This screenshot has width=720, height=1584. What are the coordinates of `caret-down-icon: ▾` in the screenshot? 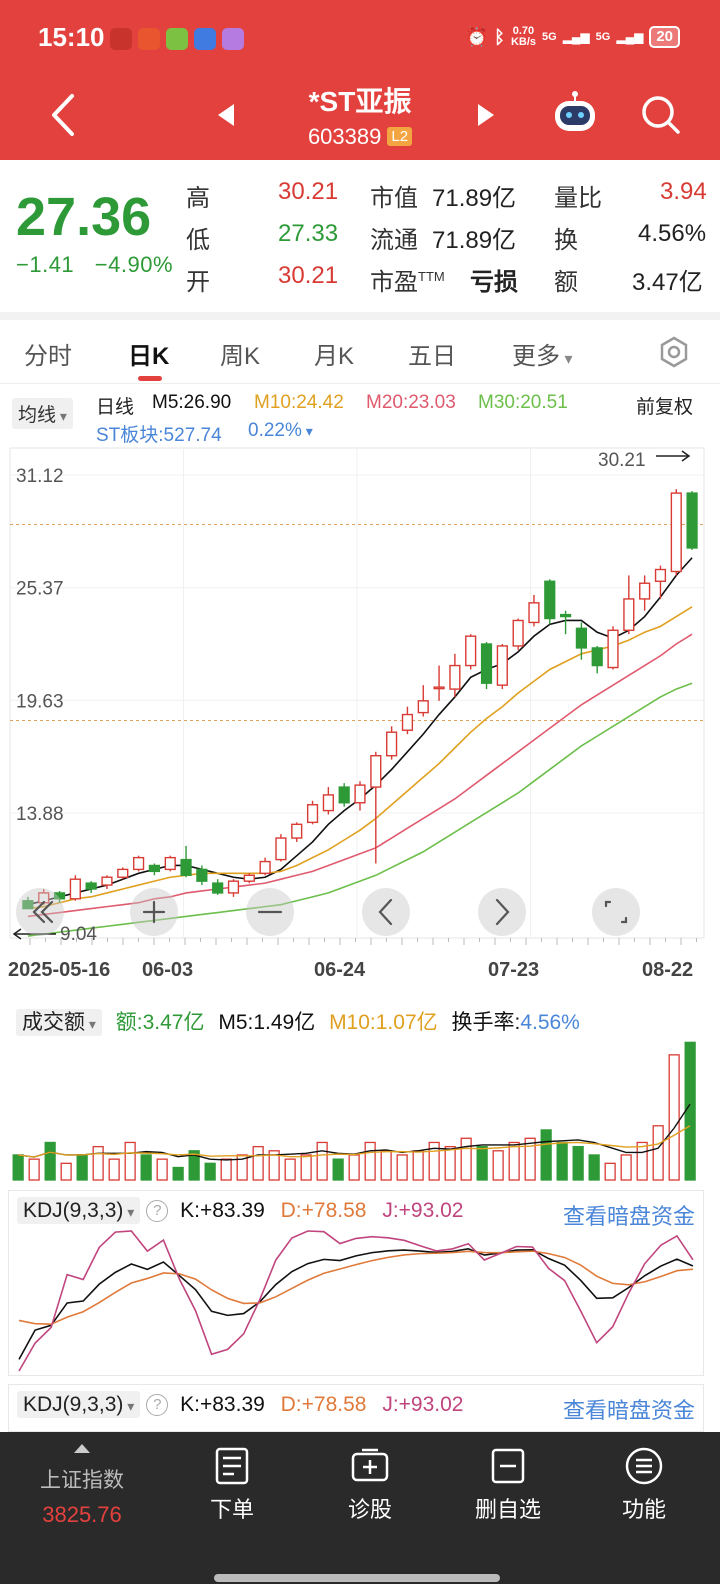 It's located at (566, 359).